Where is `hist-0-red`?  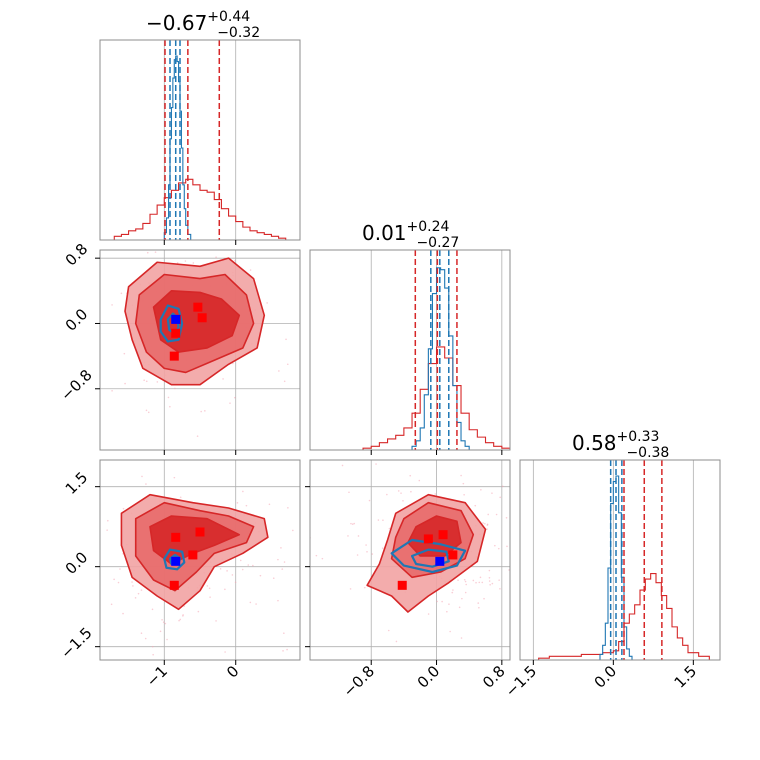
hist-0-red is located at coordinates (193, 209).